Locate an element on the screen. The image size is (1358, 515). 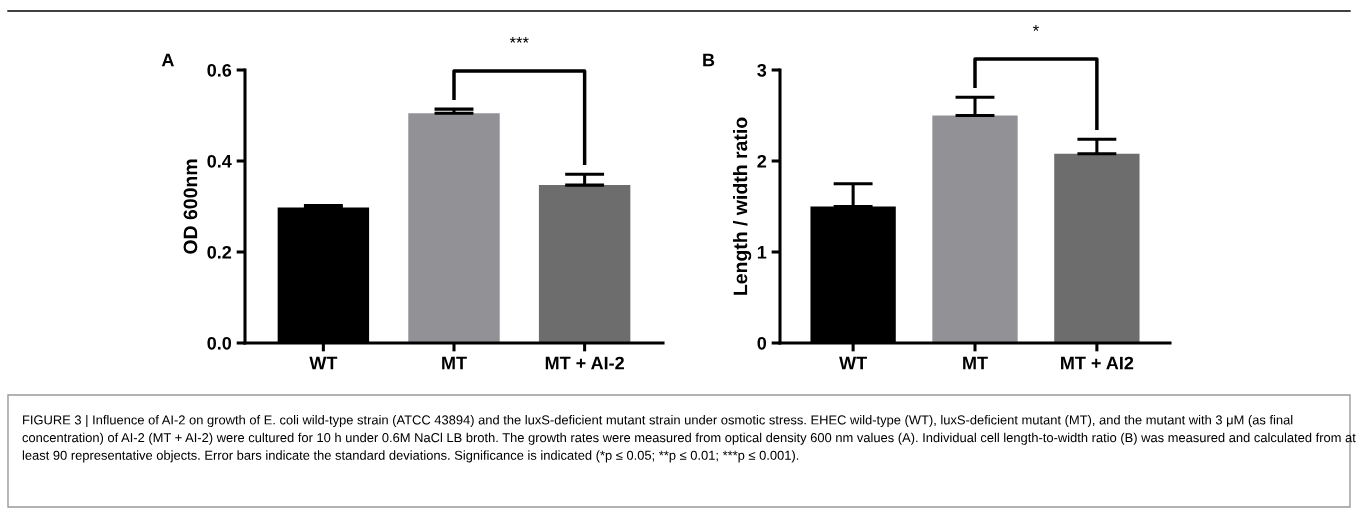
y-tick-label: 2 is located at coordinates (762, 161).